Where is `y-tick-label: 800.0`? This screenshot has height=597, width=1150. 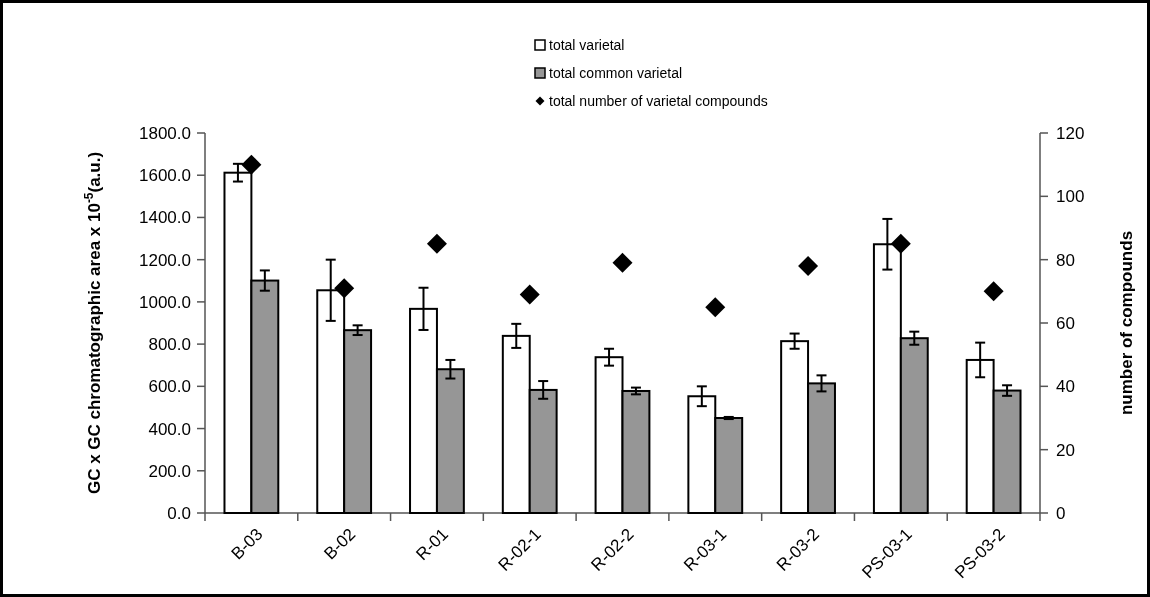
y-tick-label: 800.0 is located at coordinates (169, 345).